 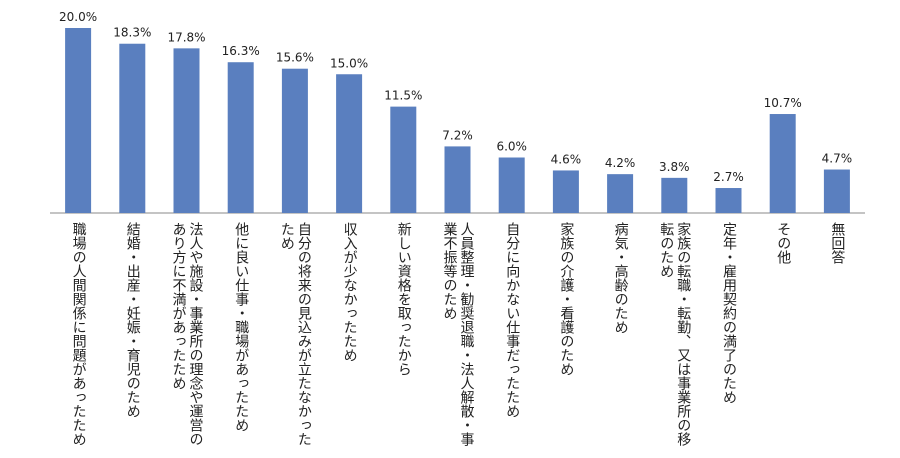 What do you see at coordinates (78, 334) in the screenshot?
I see `x-tick-label: 職場の人間関係に問題があったため` at bounding box center [78, 334].